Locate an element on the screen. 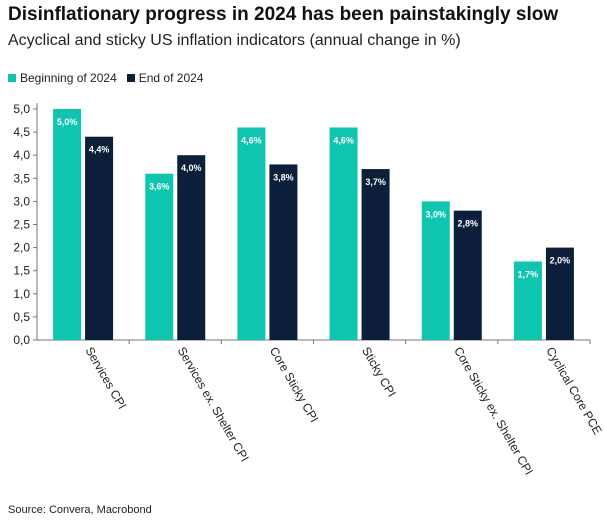 This screenshot has height=529, width=604. x-tick-label: Sticky CPI is located at coordinates (379, 372).